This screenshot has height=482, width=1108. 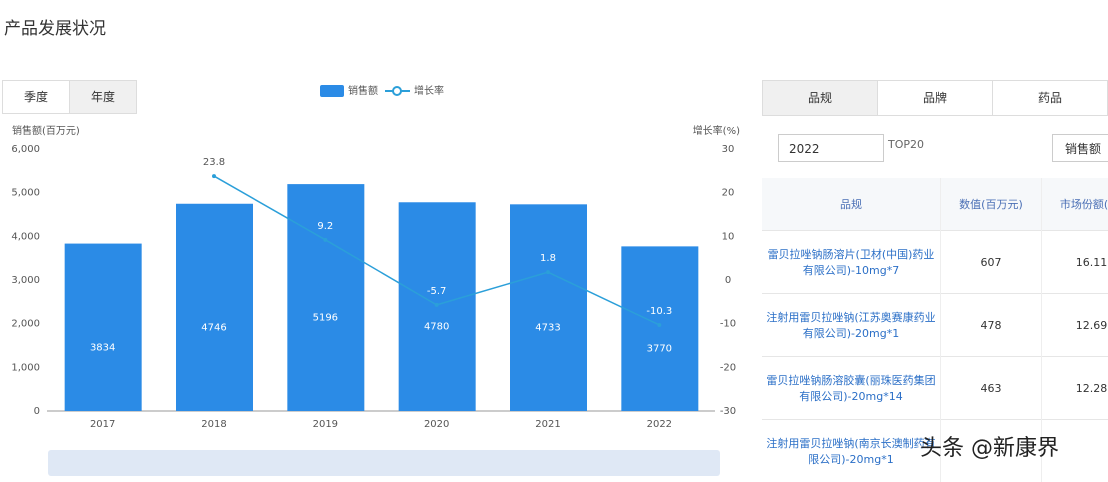 I want to click on y2-tick-label: -10, so click(x=728, y=324).